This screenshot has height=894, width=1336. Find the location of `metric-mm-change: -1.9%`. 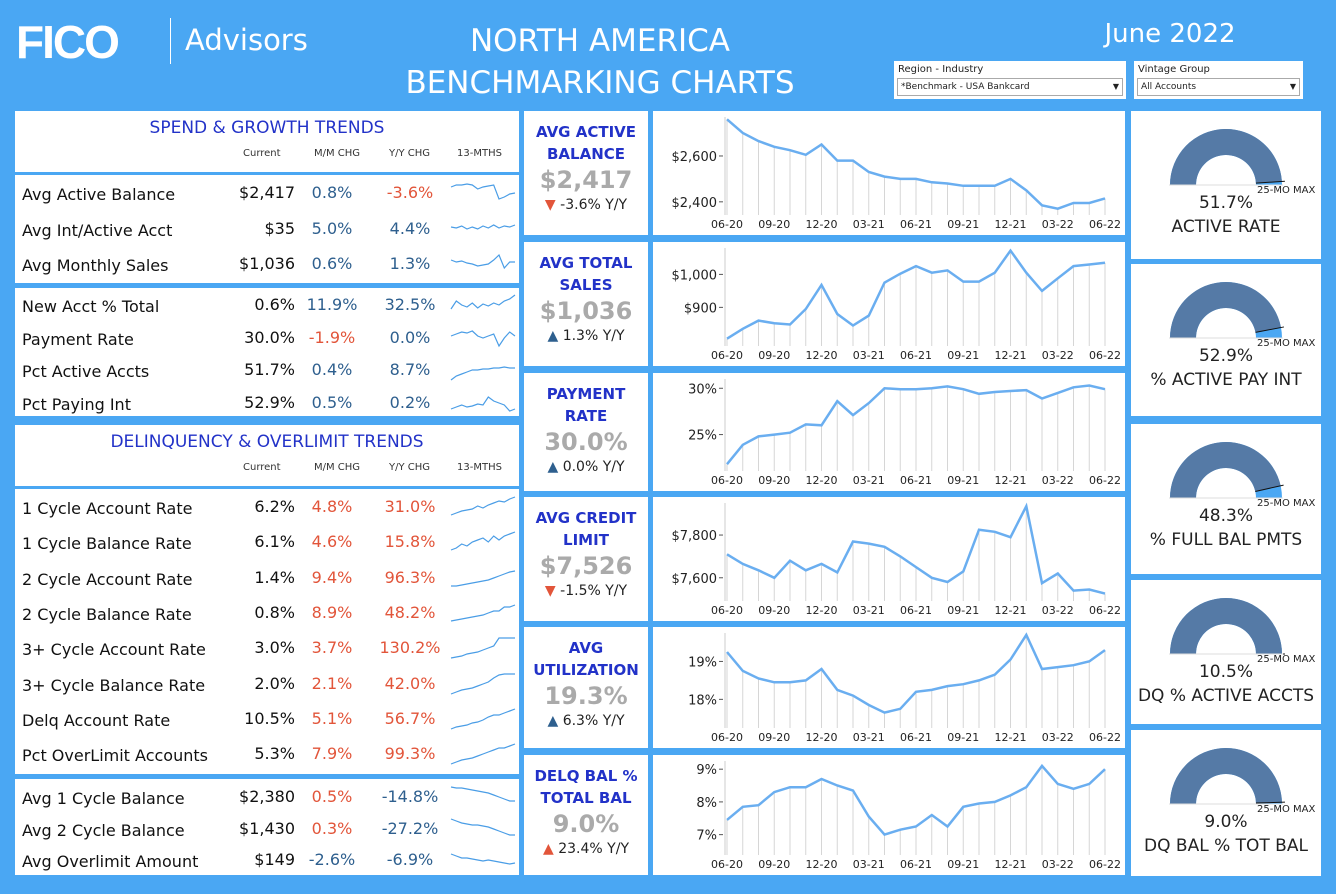

metric-mm-change: -1.9% is located at coordinates (332, 337).